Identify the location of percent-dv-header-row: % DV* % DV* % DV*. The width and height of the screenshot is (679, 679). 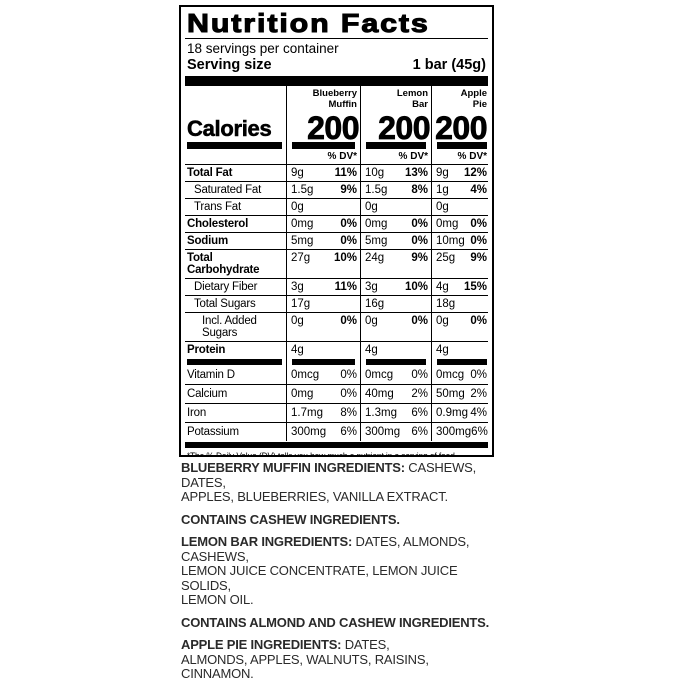
(336, 156).